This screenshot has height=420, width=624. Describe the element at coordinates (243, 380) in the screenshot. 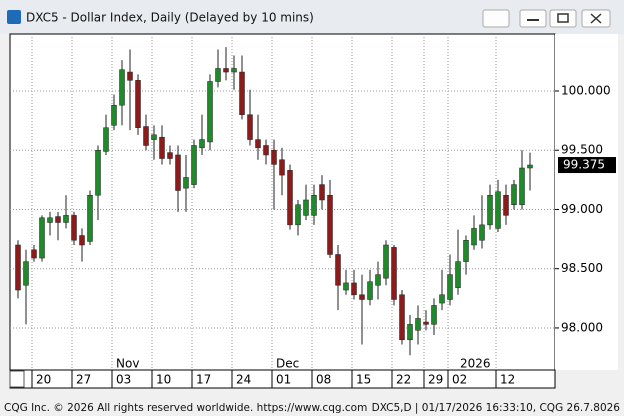

I see `x-tick-label: 24` at that location.